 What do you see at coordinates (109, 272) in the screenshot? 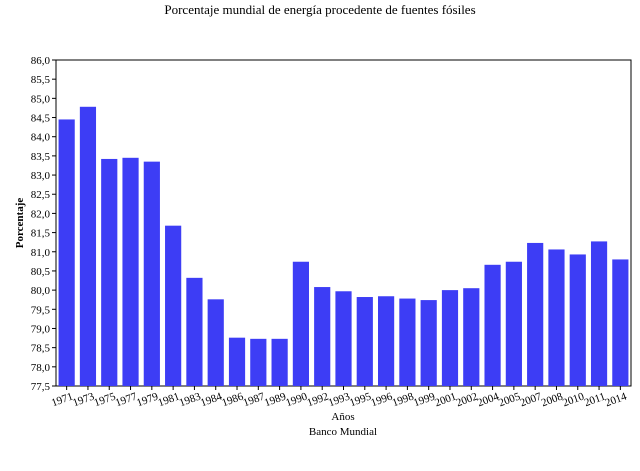
I see `bar-1975` at bounding box center [109, 272].